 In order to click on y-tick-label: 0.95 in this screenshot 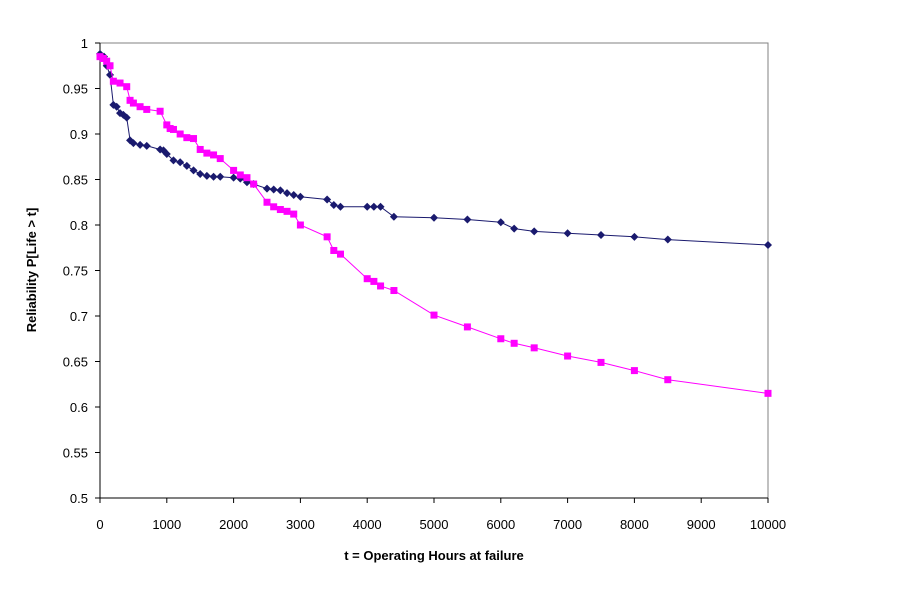, I will do `click(75, 89)`.